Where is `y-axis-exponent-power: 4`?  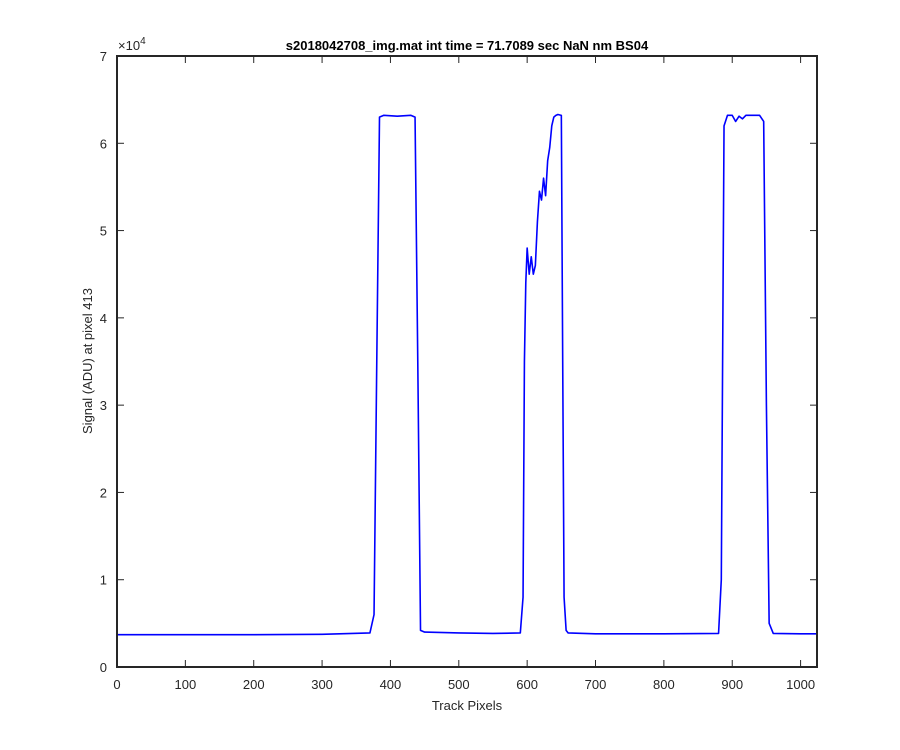
y-axis-exponent-power: 4 is located at coordinates (143, 41).